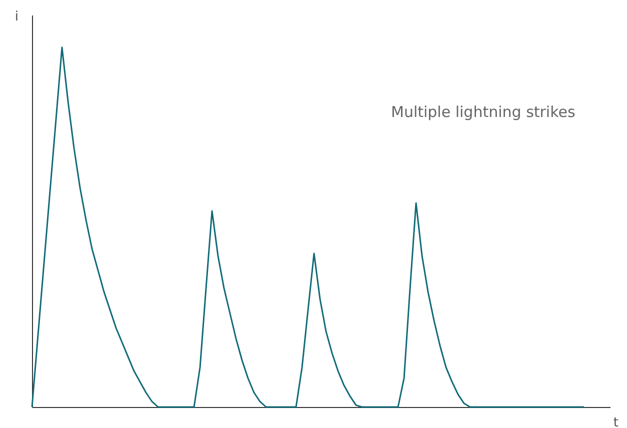  What do you see at coordinates (16, 17) in the screenshot?
I see `y-axis-title: i` at bounding box center [16, 17].